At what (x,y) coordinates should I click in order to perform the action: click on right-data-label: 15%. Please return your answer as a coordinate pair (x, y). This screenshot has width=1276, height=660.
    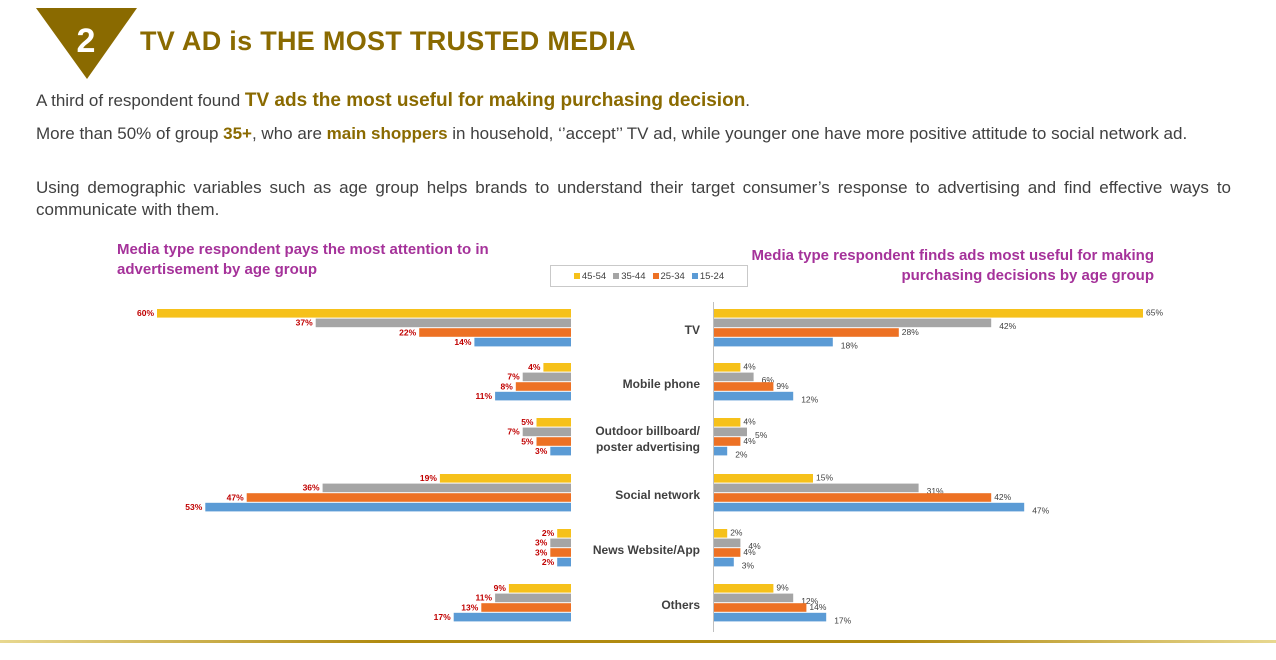
    Looking at the image, I should click on (824, 478).